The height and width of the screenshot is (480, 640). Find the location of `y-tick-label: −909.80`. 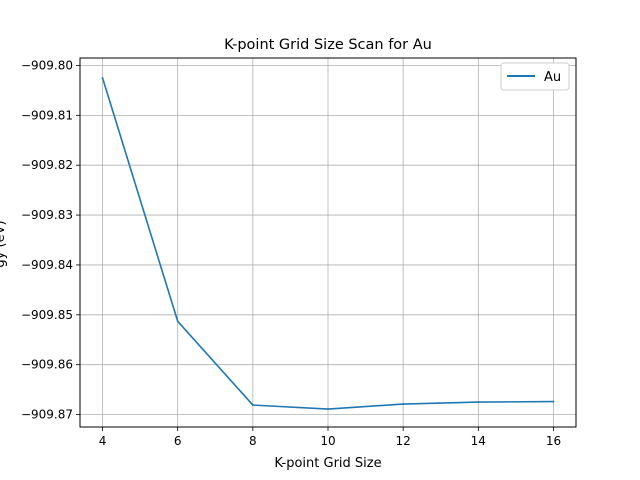

y-tick-label: −909.80 is located at coordinates (47, 65).